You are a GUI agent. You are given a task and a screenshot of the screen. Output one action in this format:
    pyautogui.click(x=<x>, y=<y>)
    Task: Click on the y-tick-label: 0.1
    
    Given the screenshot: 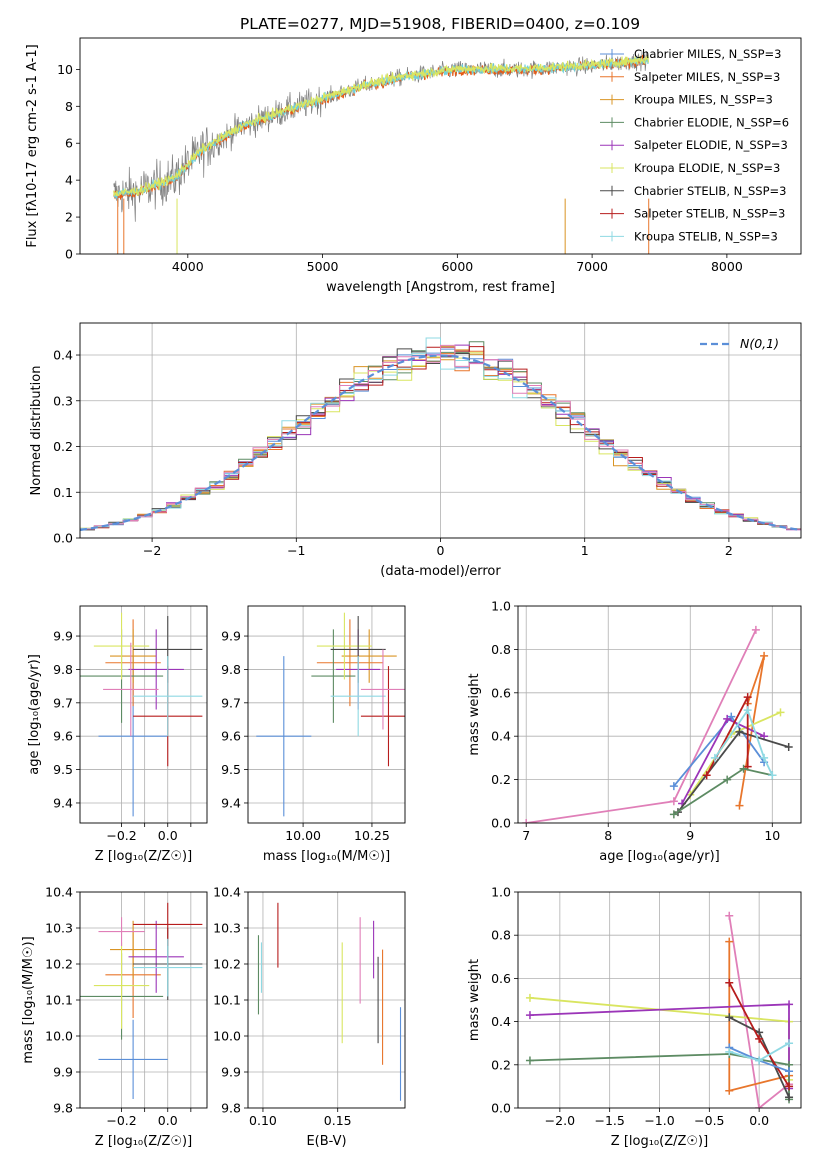 What is the action you would take?
    pyautogui.click(x=63, y=492)
    